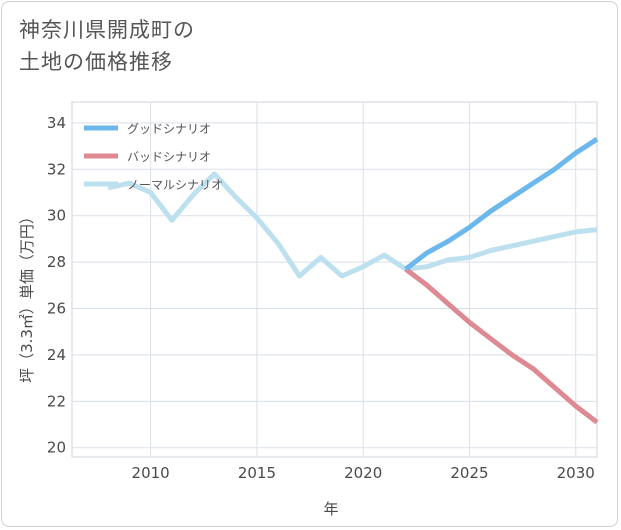 This screenshot has height=530, width=621. I want to click on x-axis-title: 年, so click(330, 509).